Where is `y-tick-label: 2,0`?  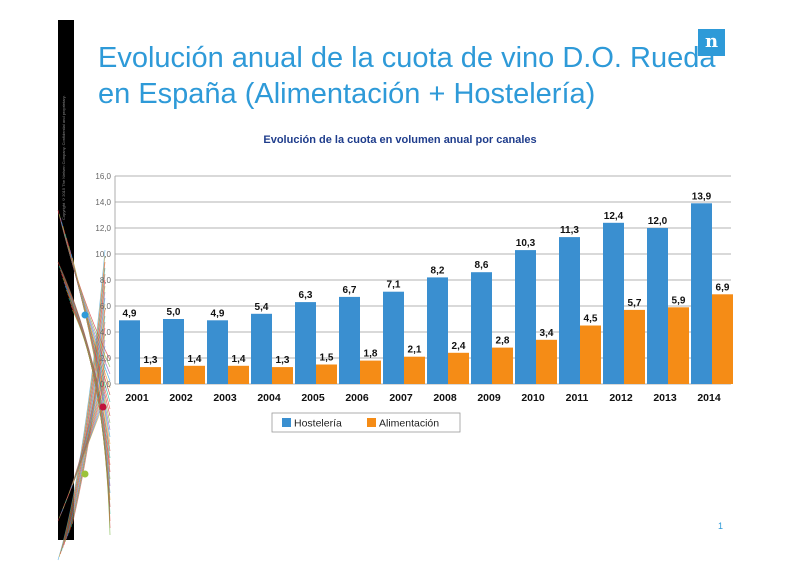
y-tick-label: 2,0 is located at coordinates (106, 358).